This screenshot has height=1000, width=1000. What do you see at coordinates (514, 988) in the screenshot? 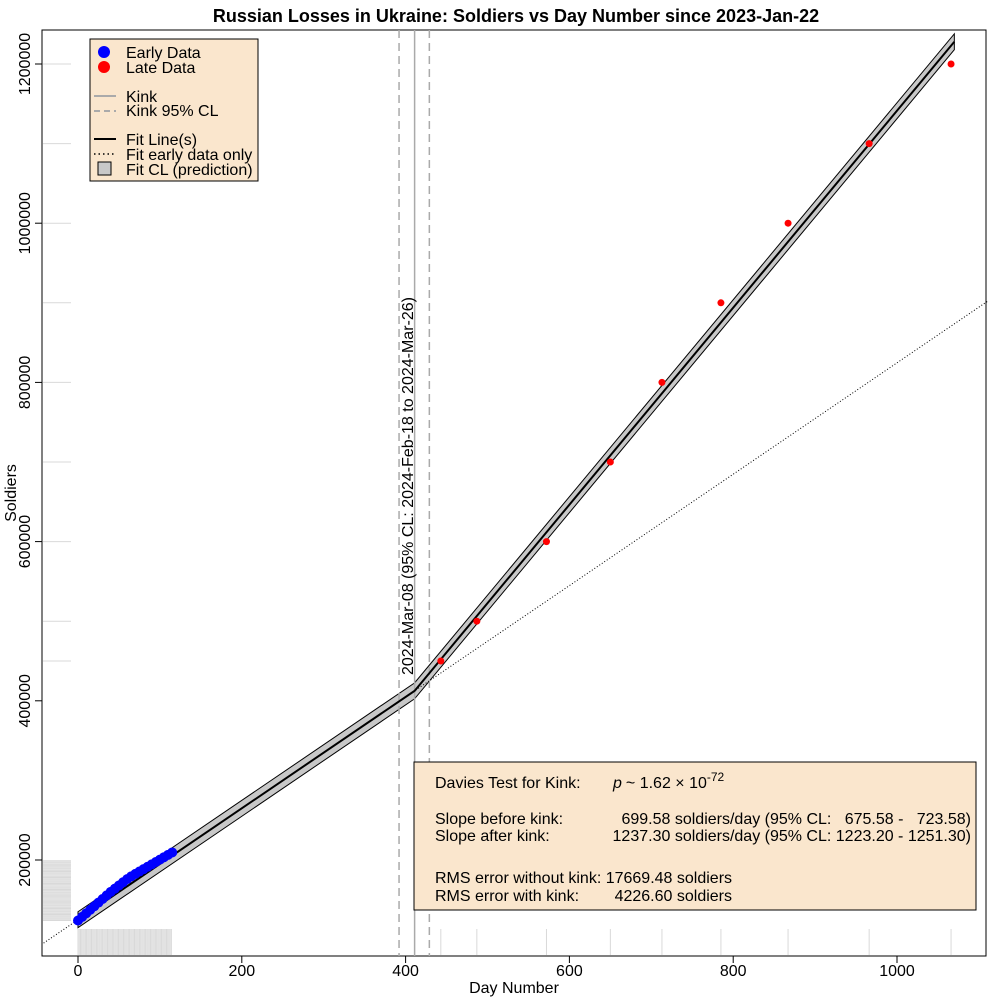
I see `x-axis-label: Day Number` at bounding box center [514, 988].